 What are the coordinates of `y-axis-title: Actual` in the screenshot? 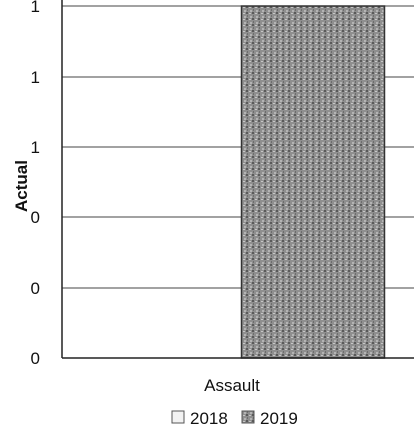 It's located at (21, 186).